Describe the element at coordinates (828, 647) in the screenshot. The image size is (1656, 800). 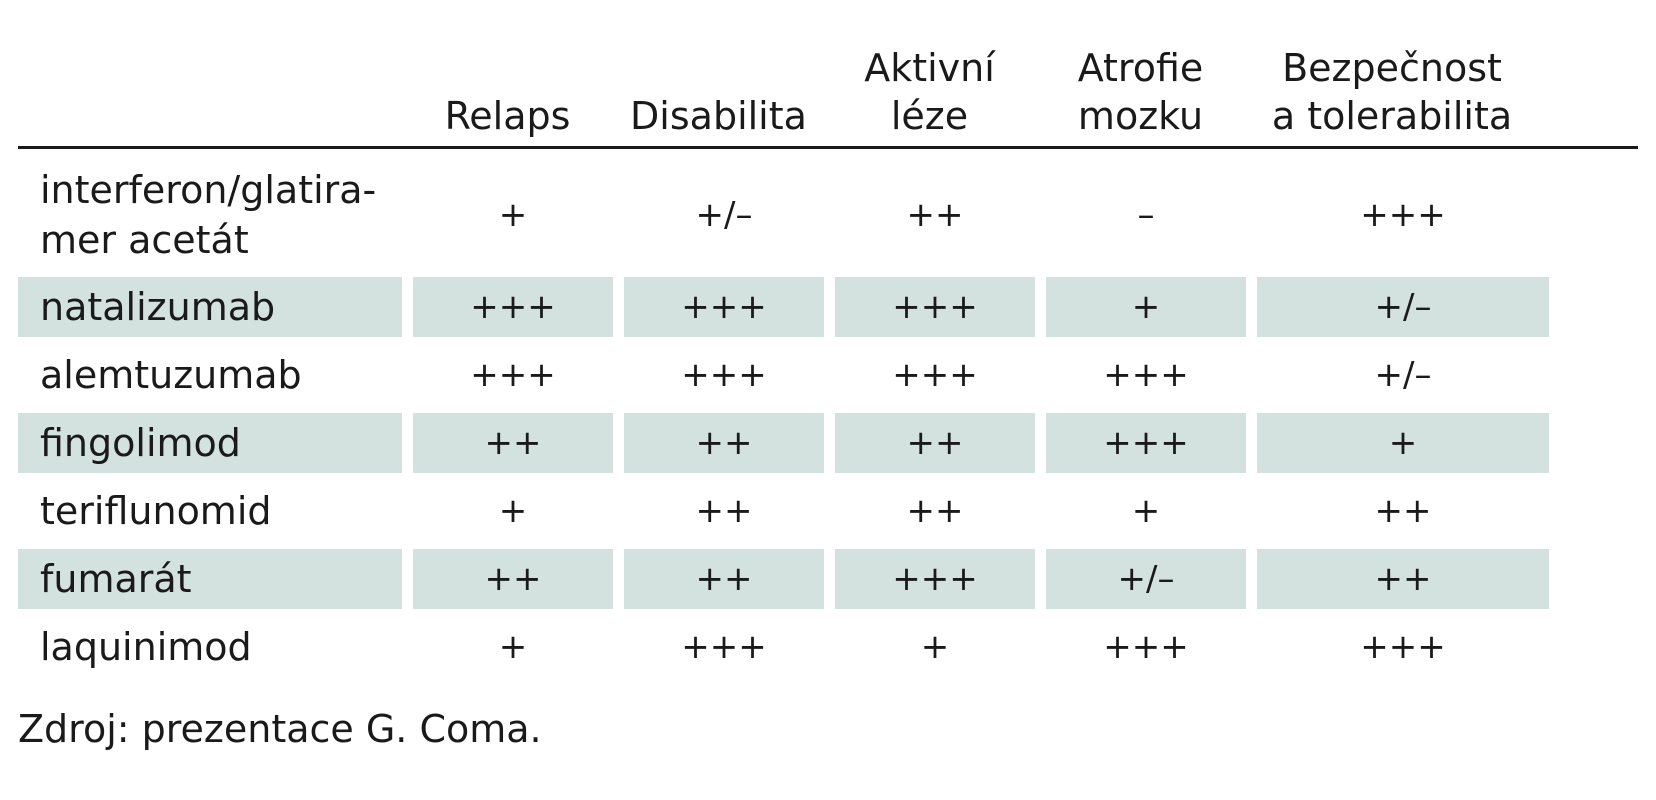
I see `table-row: laquinimod + +++ + +++ +++` at that location.